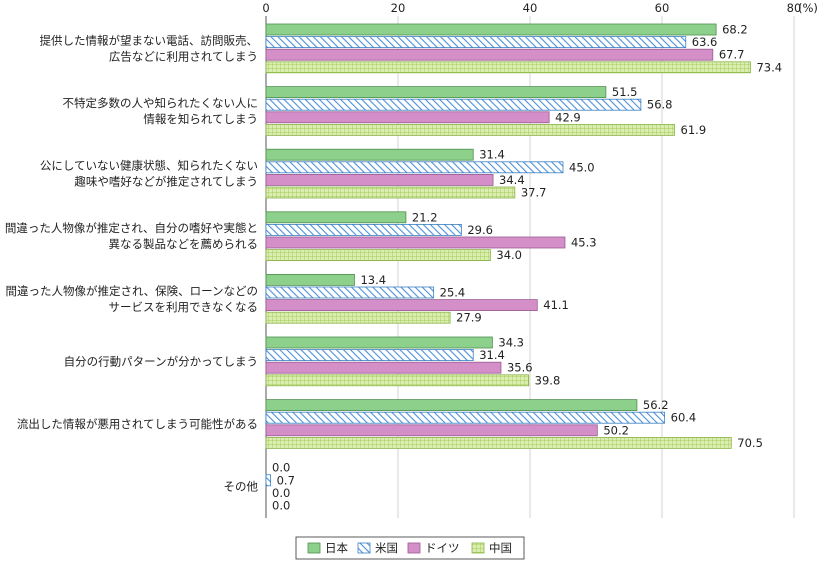  What do you see at coordinates (534, 193) in the screenshot?
I see `data-label: 37.7` at bounding box center [534, 193].